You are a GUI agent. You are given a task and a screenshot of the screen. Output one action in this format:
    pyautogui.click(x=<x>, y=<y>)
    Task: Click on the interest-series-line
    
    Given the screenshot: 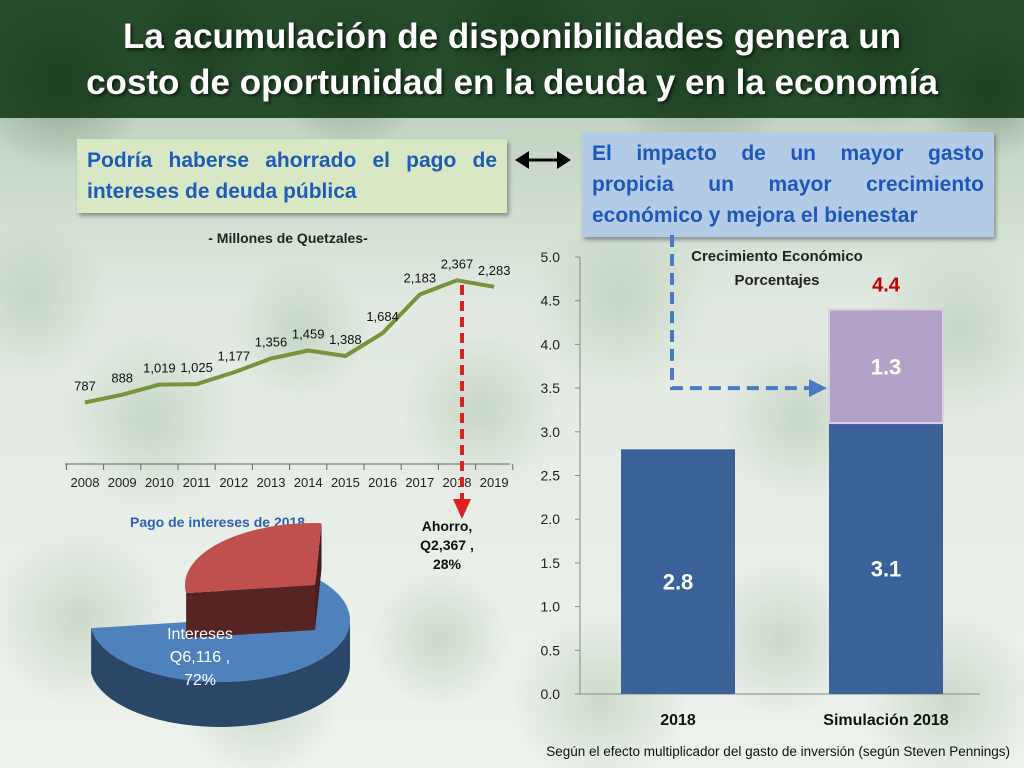 What is the action you would take?
    pyautogui.click(x=289, y=341)
    